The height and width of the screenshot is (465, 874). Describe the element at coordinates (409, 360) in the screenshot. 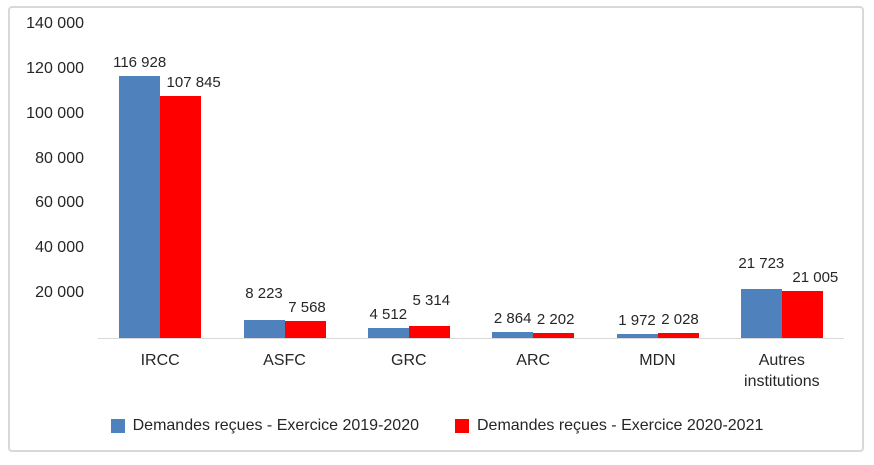

I see `category-label: GRC` at that location.